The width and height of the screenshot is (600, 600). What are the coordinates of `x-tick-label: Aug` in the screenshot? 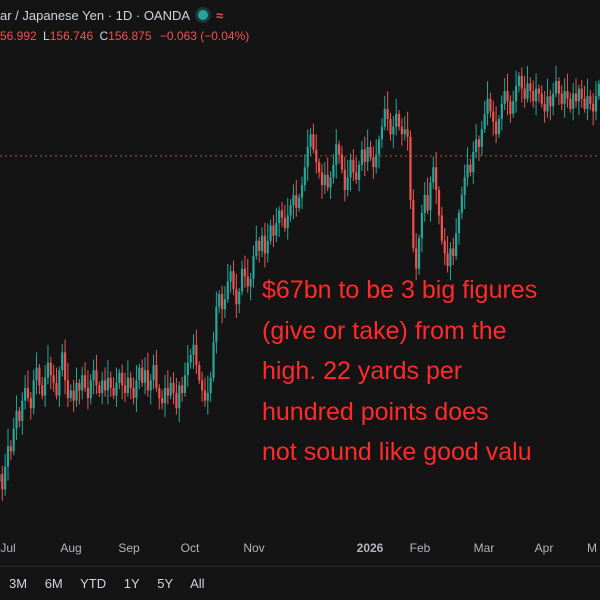 It's located at (70, 548).